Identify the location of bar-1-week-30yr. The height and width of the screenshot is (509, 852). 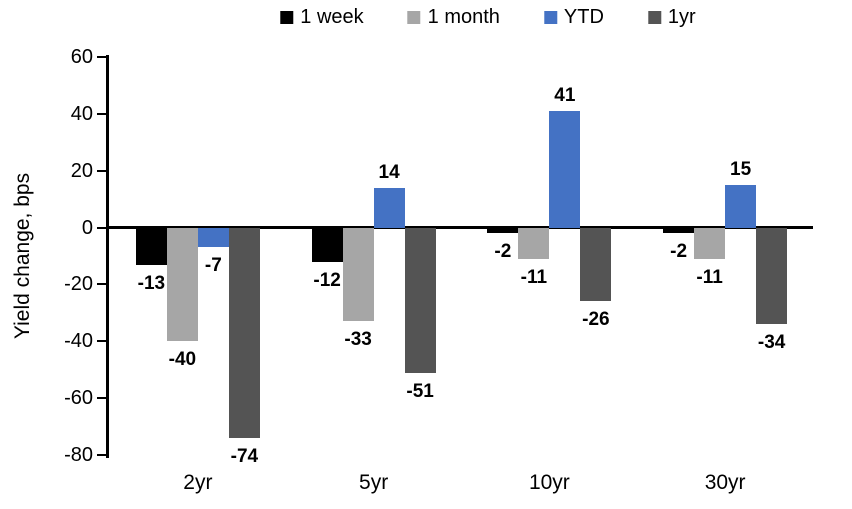
(679, 230).